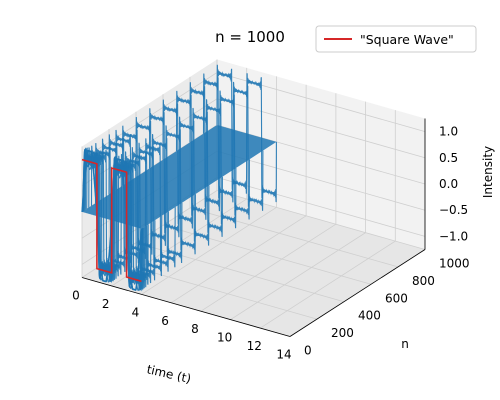 Image resolution: width=500 pixels, height=400 pixels. I want to click on z-axis-label: Intensity, so click(488, 172).